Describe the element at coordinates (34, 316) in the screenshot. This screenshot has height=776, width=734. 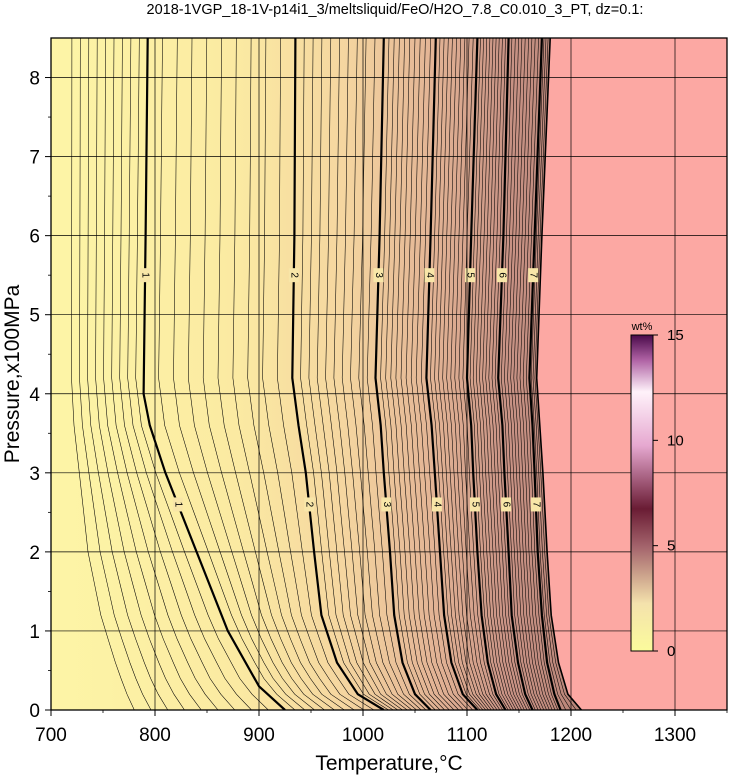
I see `y-tick-label: 5` at that location.